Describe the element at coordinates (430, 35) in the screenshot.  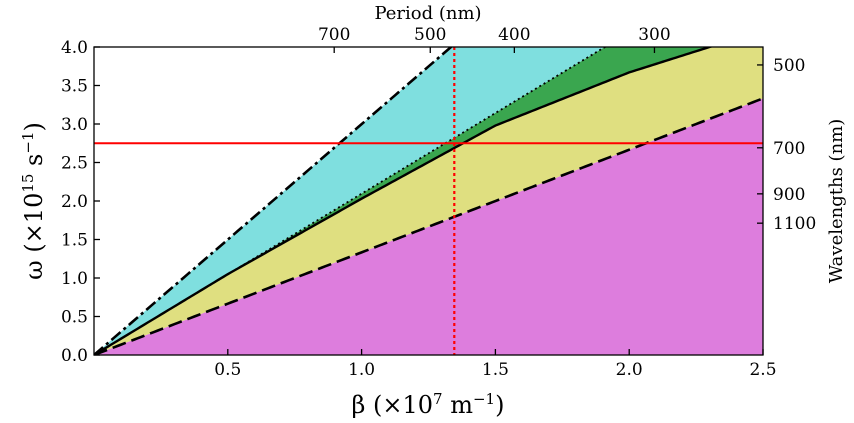
I see `top-tick-label: 500` at that location.